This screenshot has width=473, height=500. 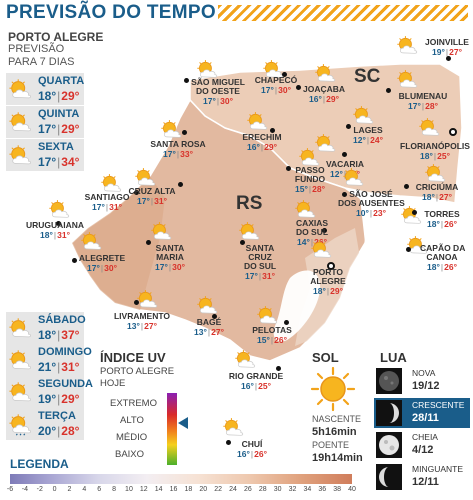 What do you see at coordinates (178, 144) in the screenshot?
I see `city-name: SANTA ROSA` at bounding box center [178, 144].